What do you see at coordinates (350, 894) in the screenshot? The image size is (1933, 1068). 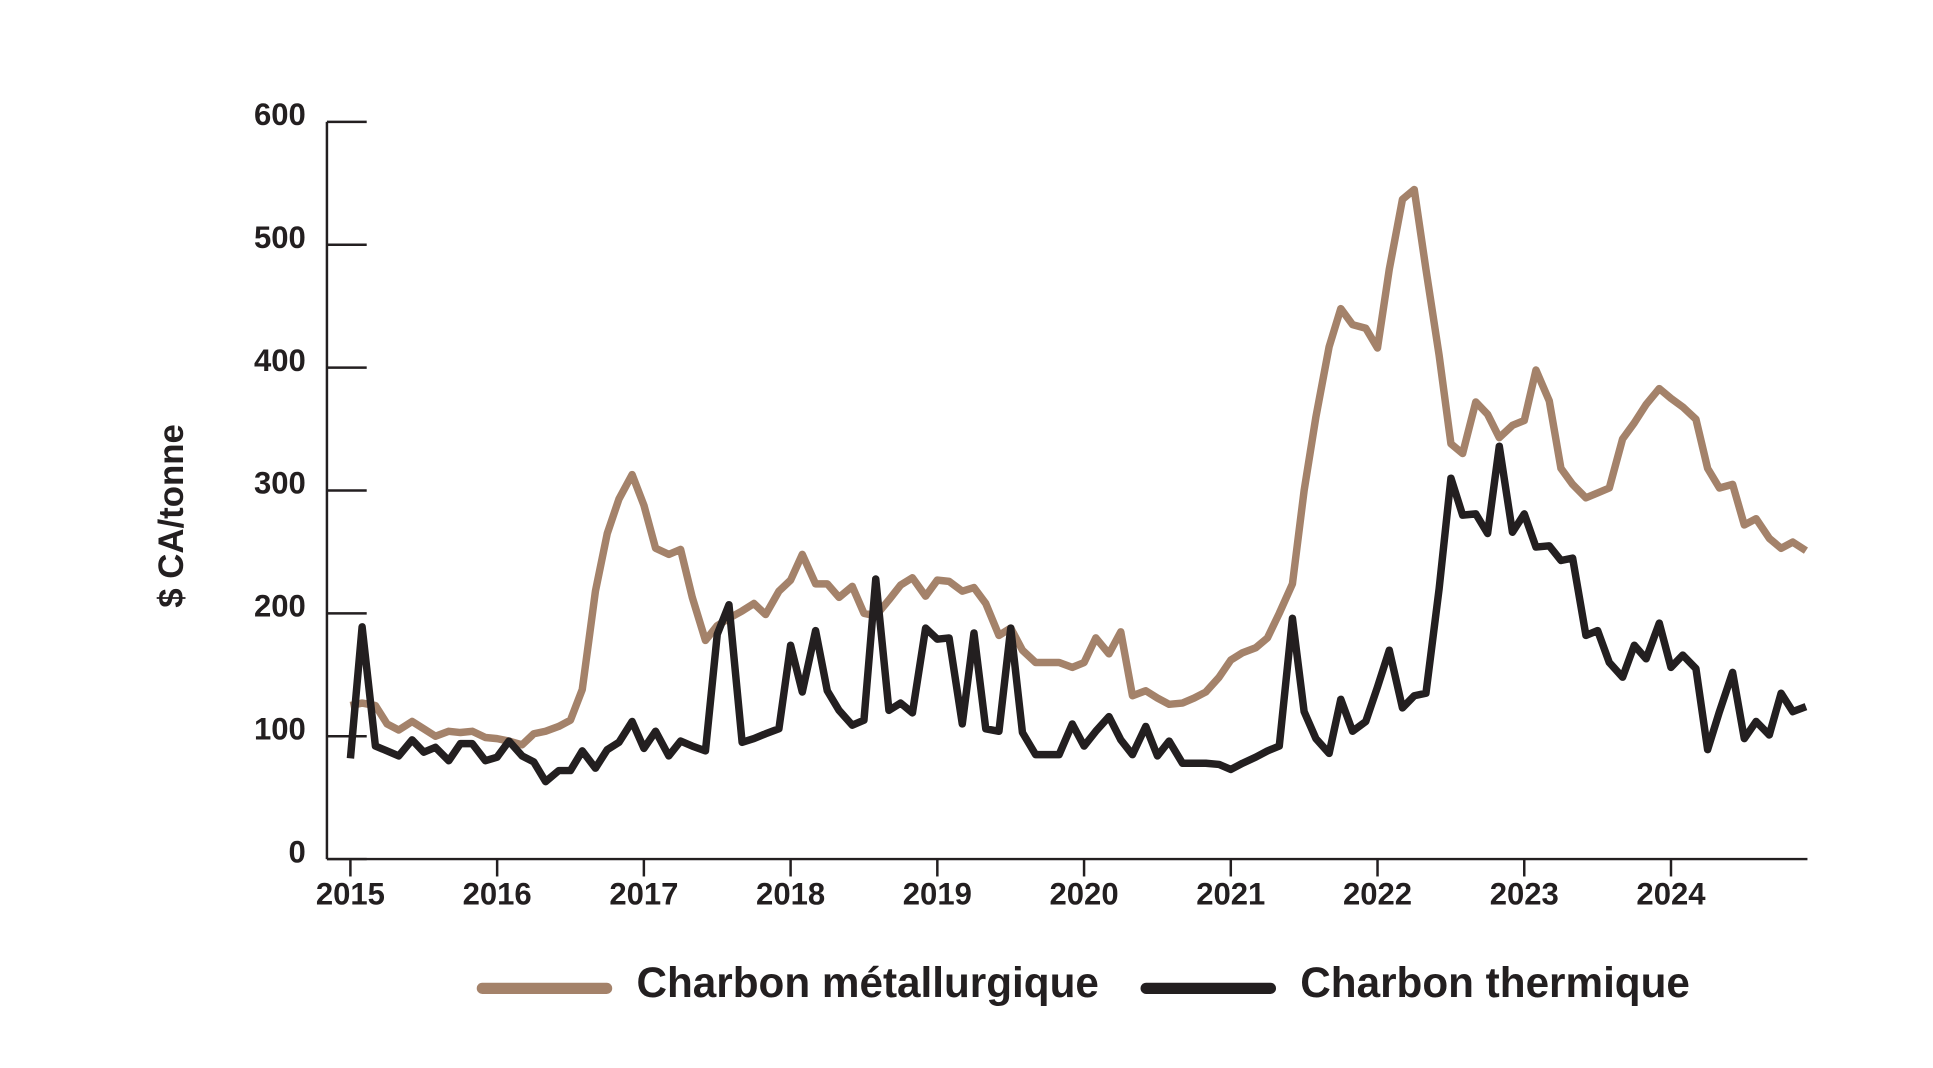 I see `x-tick-label: 2015` at bounding box center [350, 894].